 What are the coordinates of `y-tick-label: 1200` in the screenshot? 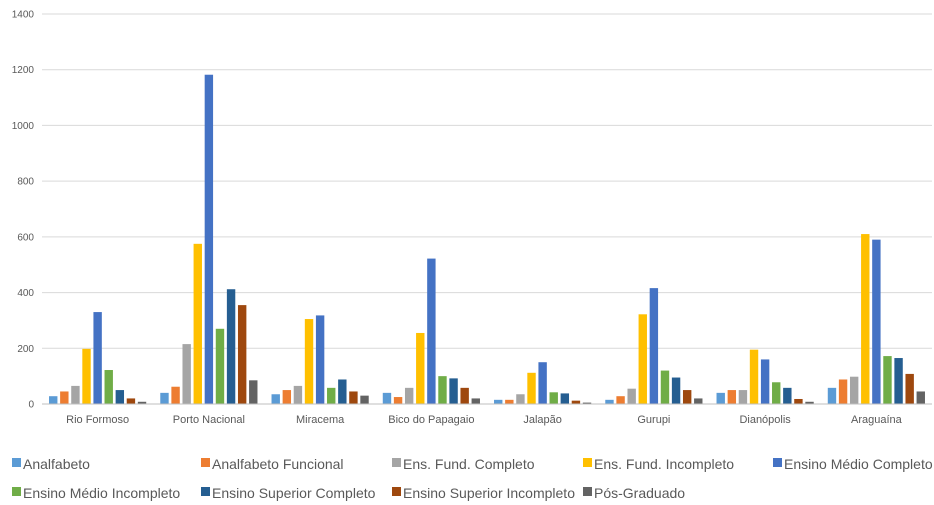 It's located at (23, 70).